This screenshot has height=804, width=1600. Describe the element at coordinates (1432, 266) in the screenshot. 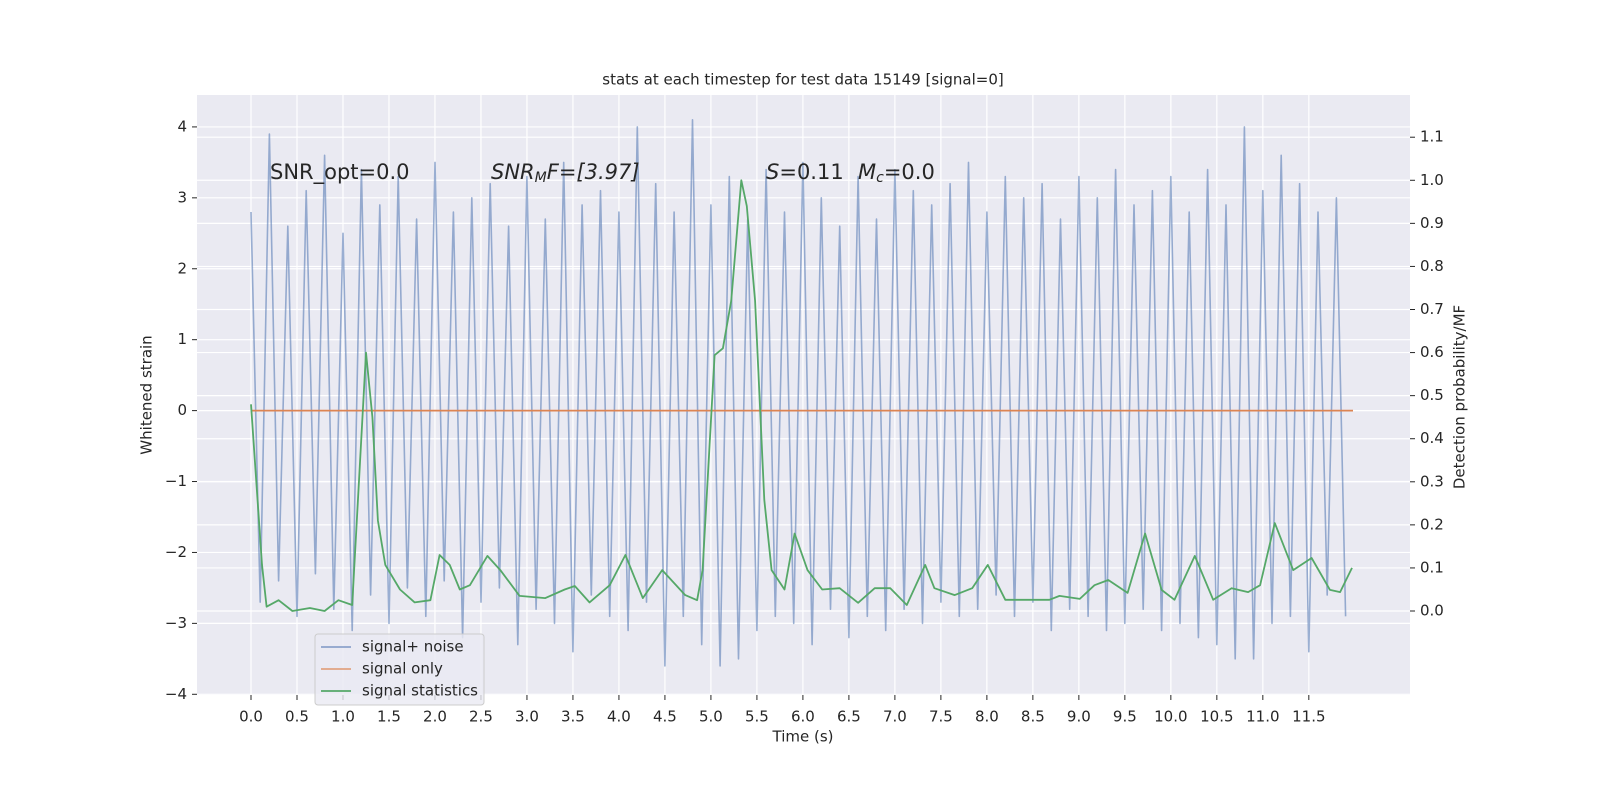

I see `y2-tick-label: 0.8` at that location.